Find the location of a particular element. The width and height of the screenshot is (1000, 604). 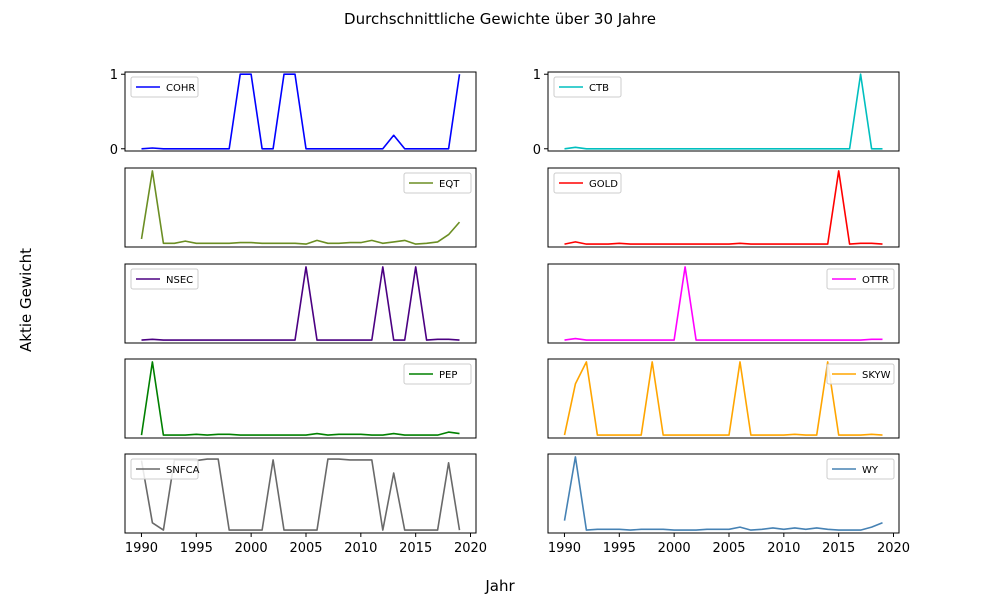

subplot-ctb: 0 1 CTB is located at coordinates (716, 113).